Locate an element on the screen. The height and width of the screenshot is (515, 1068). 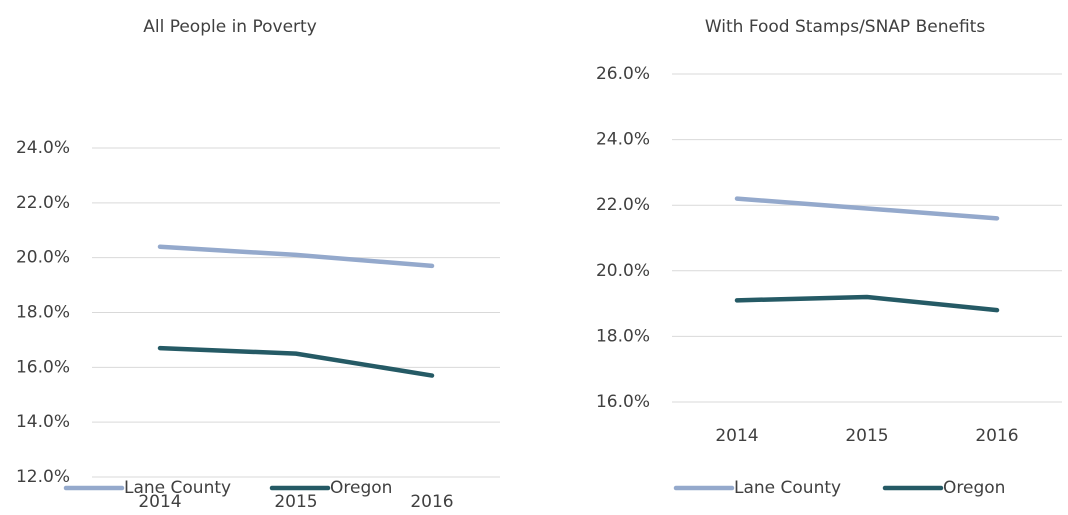
chart-title: All People in Poverty is located at coordinates (230, 27).